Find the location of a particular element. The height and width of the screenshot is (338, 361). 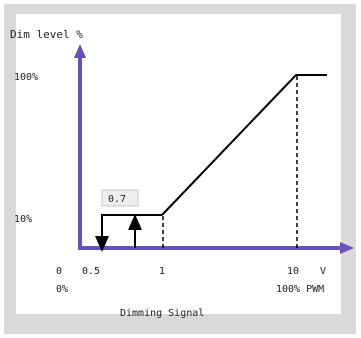

x-tick-0_5: 0.5 is located at coordinates (91, 271).